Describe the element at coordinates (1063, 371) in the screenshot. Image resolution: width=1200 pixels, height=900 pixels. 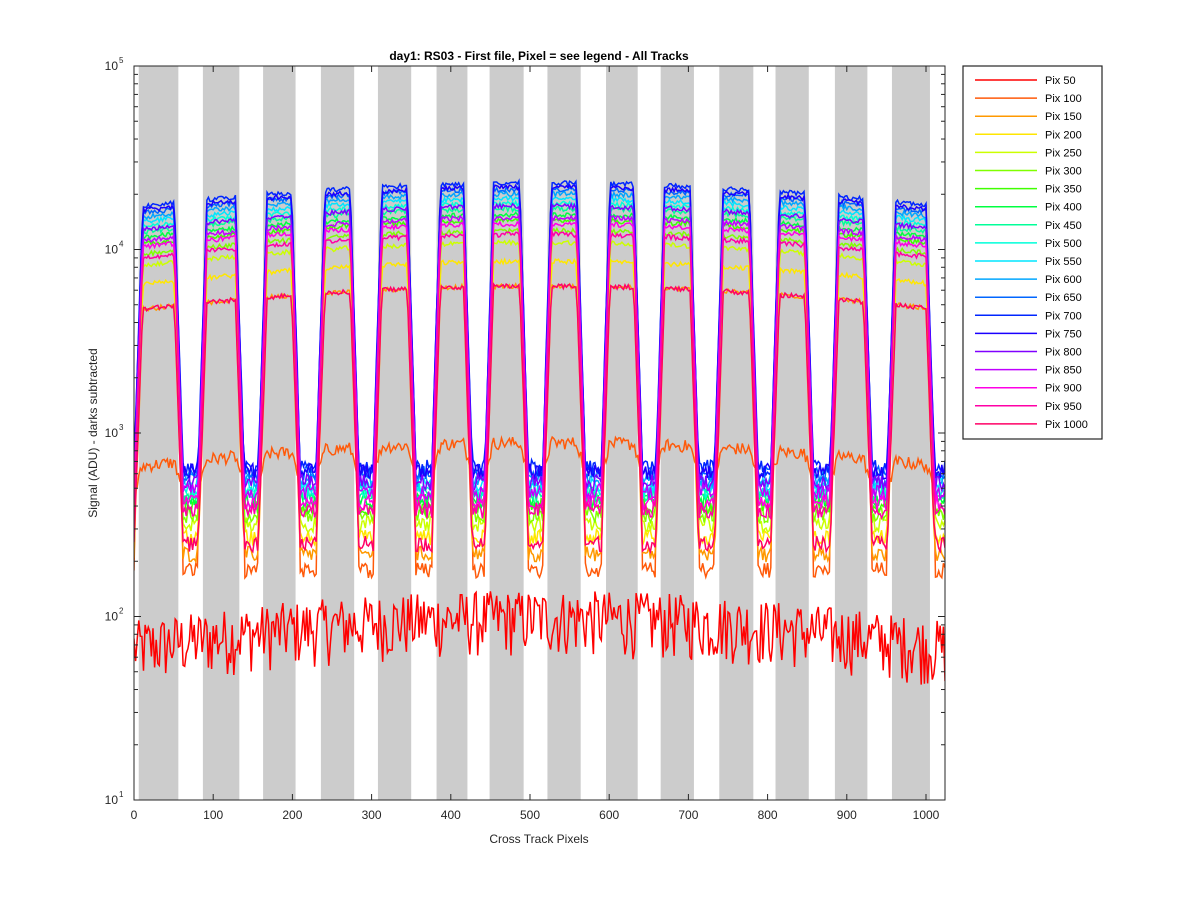
I see `legend-label: Pix 850` at that location.